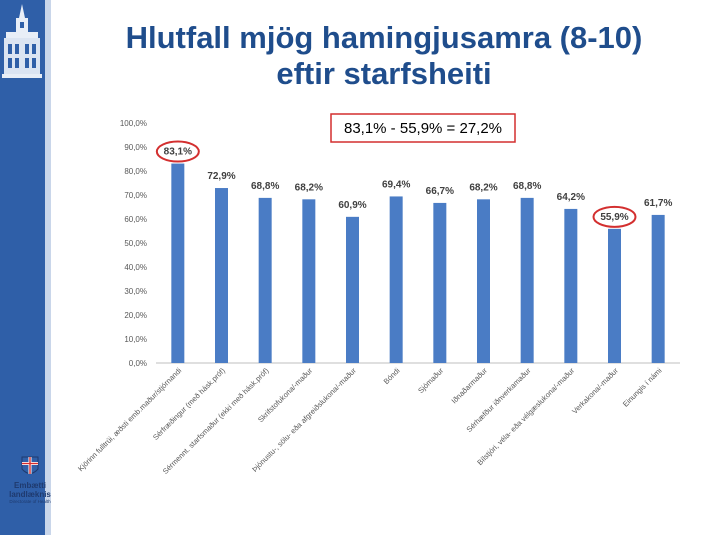 This screenshot has width=713, height=535. Describe the element at coordinates (440, 191) in the screenshot. I see `value-label: 66,7%` at that location.